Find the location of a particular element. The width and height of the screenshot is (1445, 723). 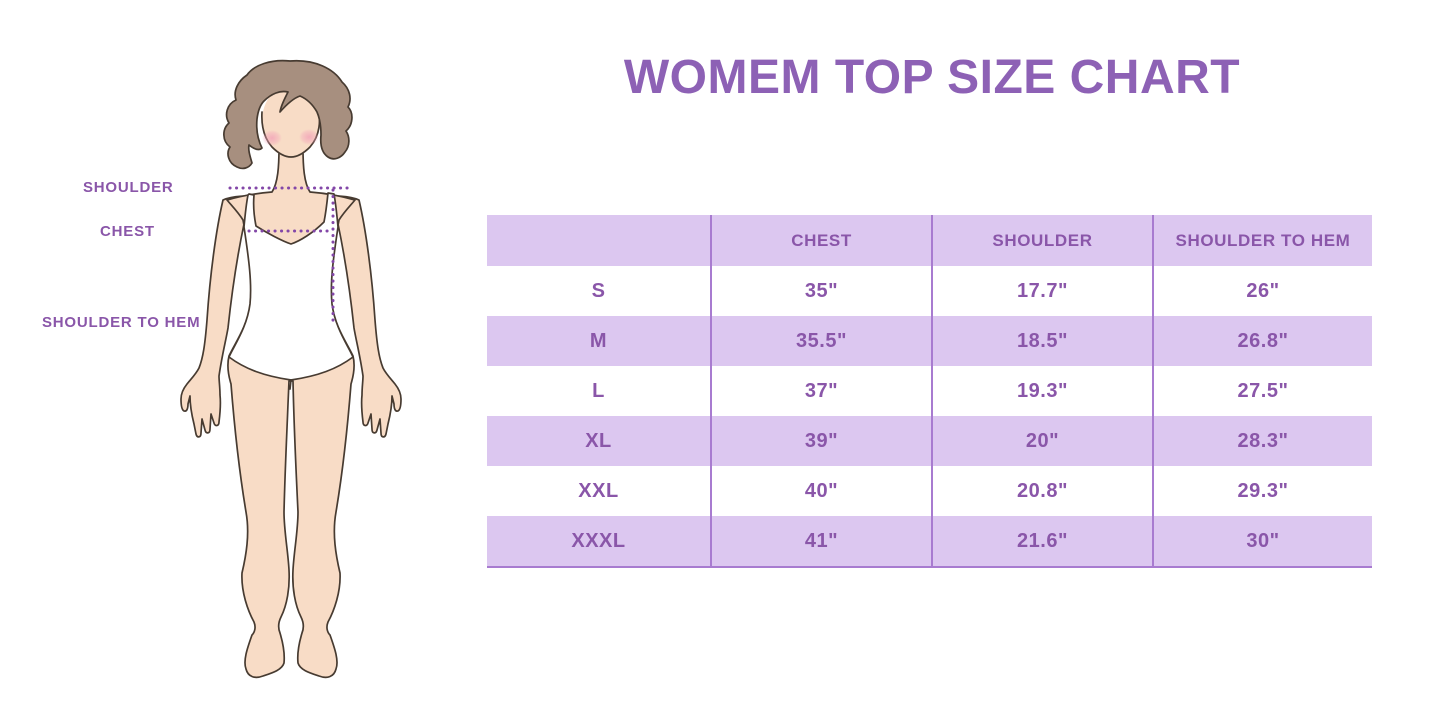

chest-cell: 35" is located at coordinates (820, 291).